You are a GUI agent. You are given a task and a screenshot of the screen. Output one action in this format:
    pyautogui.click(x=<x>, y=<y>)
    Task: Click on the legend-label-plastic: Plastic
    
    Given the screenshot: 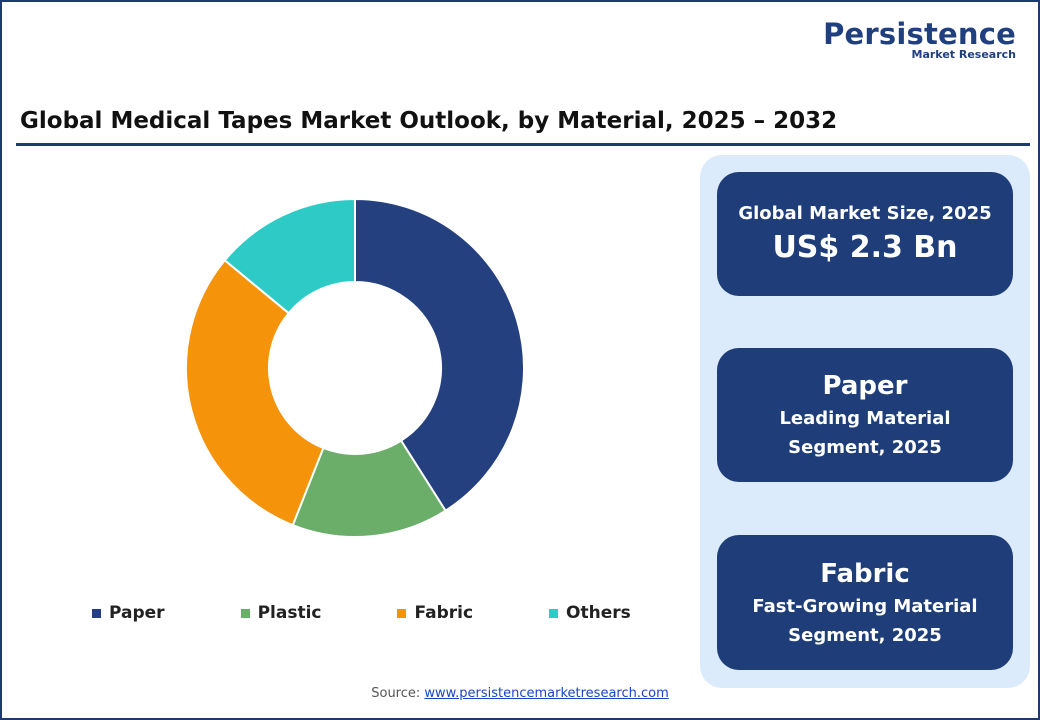 What is the action you would take?
    pyautogui.click(x=289, y=613)
    